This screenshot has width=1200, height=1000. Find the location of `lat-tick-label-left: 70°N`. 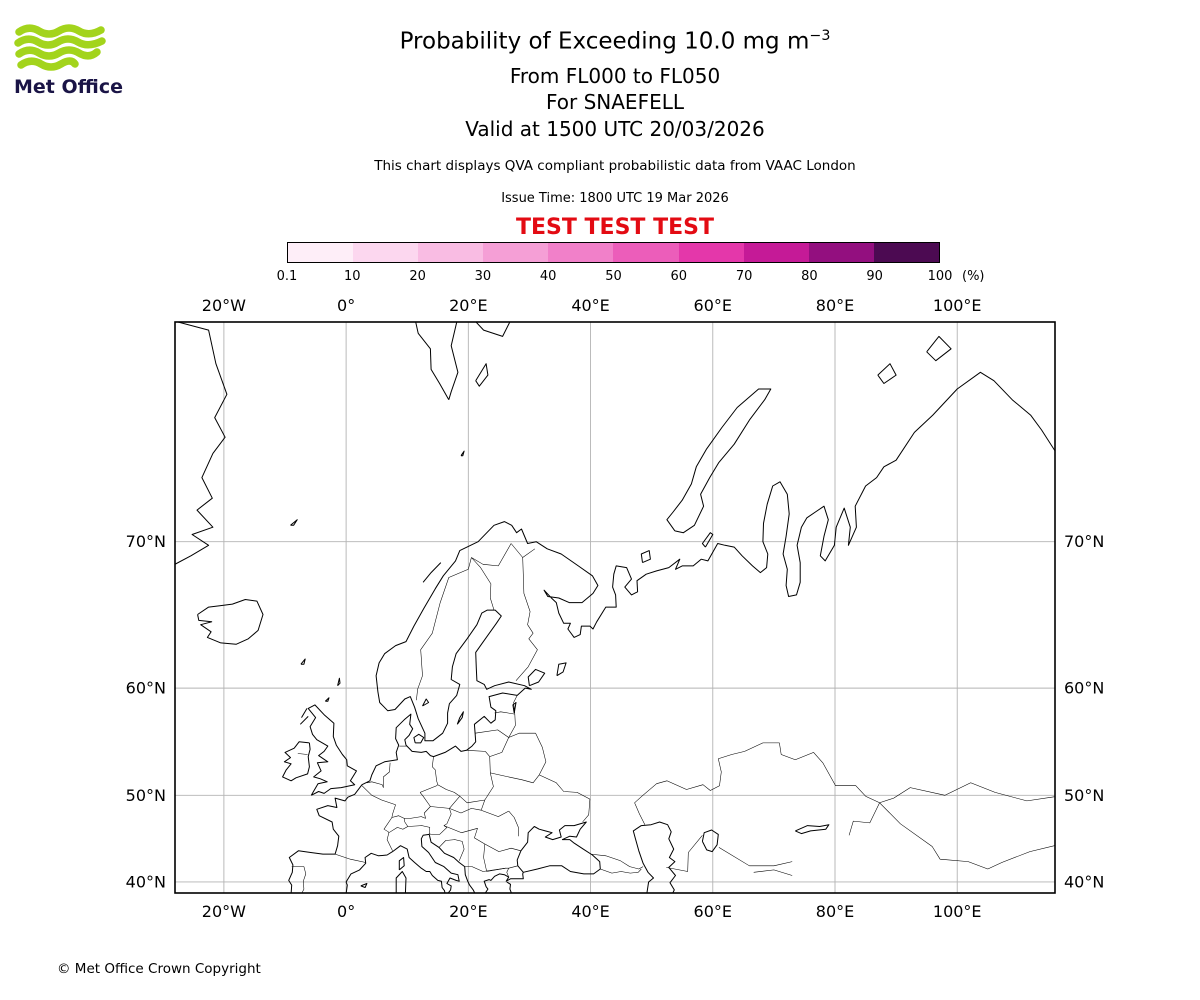

lat-tick-label-left: 70°N is located at coordinates (146, 541).